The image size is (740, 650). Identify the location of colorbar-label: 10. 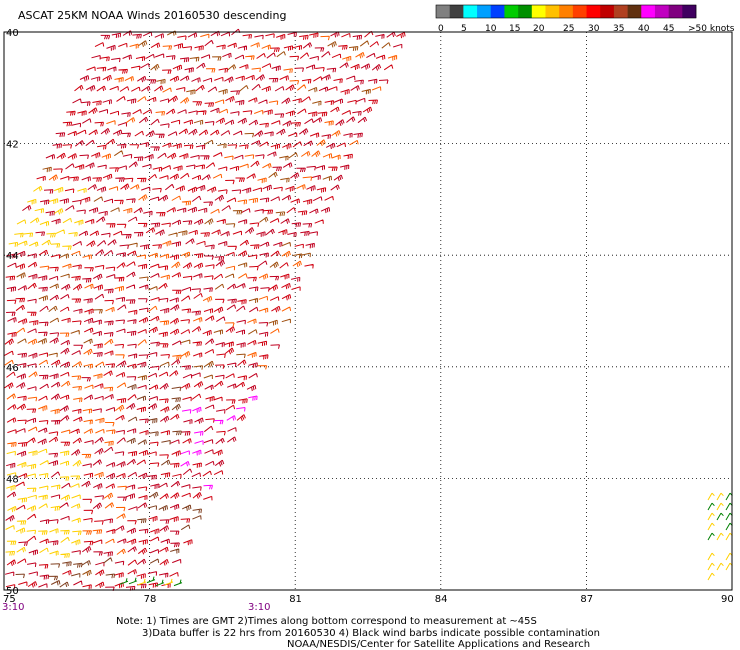
(491, 29).